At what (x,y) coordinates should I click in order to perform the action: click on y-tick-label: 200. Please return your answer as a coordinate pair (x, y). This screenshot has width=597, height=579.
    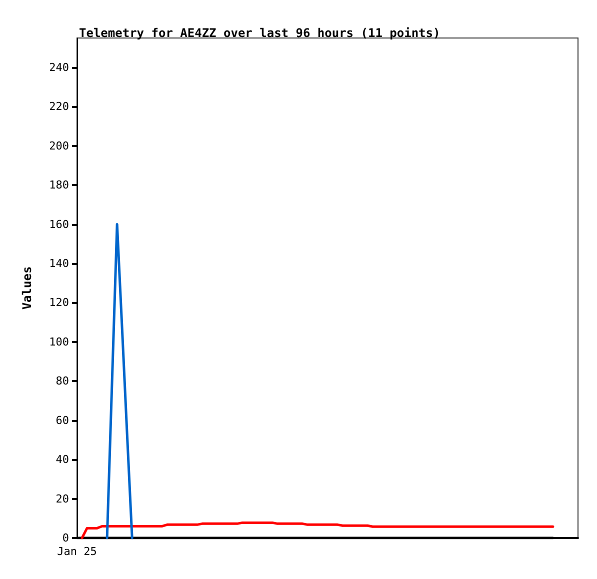
    Looking at the image, I should click on (59, 145).